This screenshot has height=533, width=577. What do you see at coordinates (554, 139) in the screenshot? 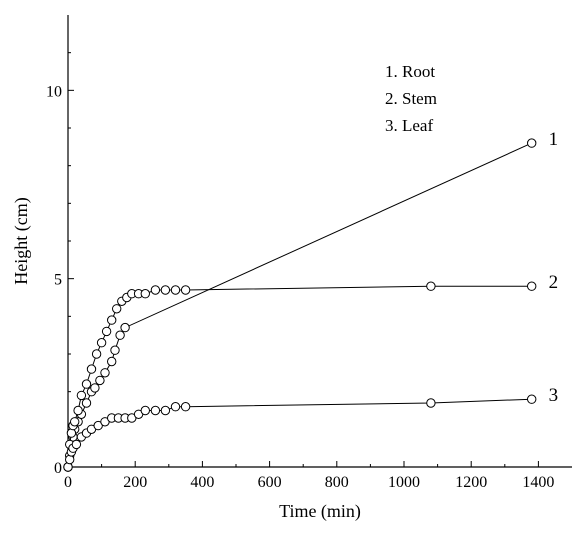
I see `series-end-label: 1` at bounding box center [554, 139].